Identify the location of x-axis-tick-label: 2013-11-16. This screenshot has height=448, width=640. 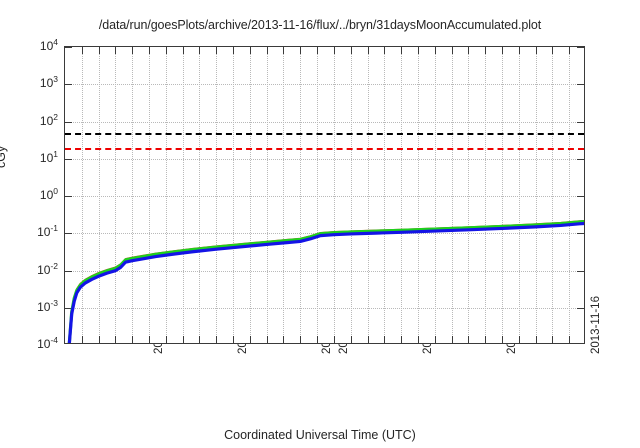
(596, 325).